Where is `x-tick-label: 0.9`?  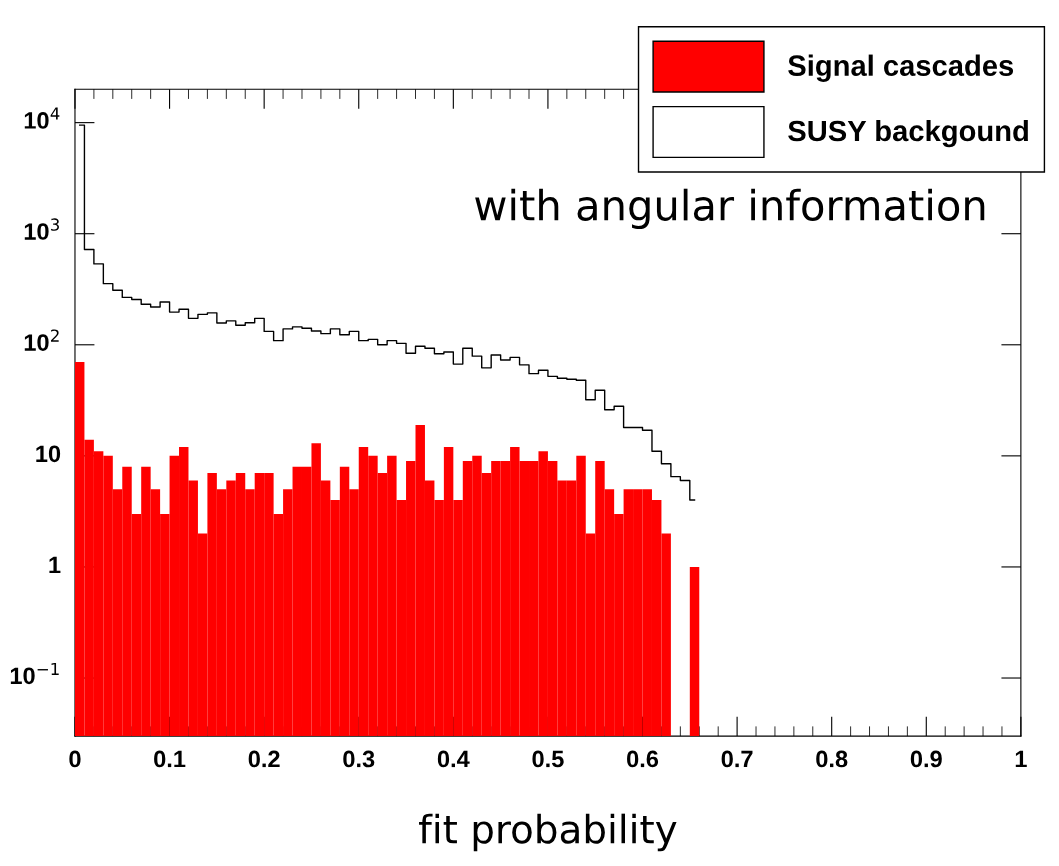
x-tick-label: 0.9 is located at coordinates (926, 759).